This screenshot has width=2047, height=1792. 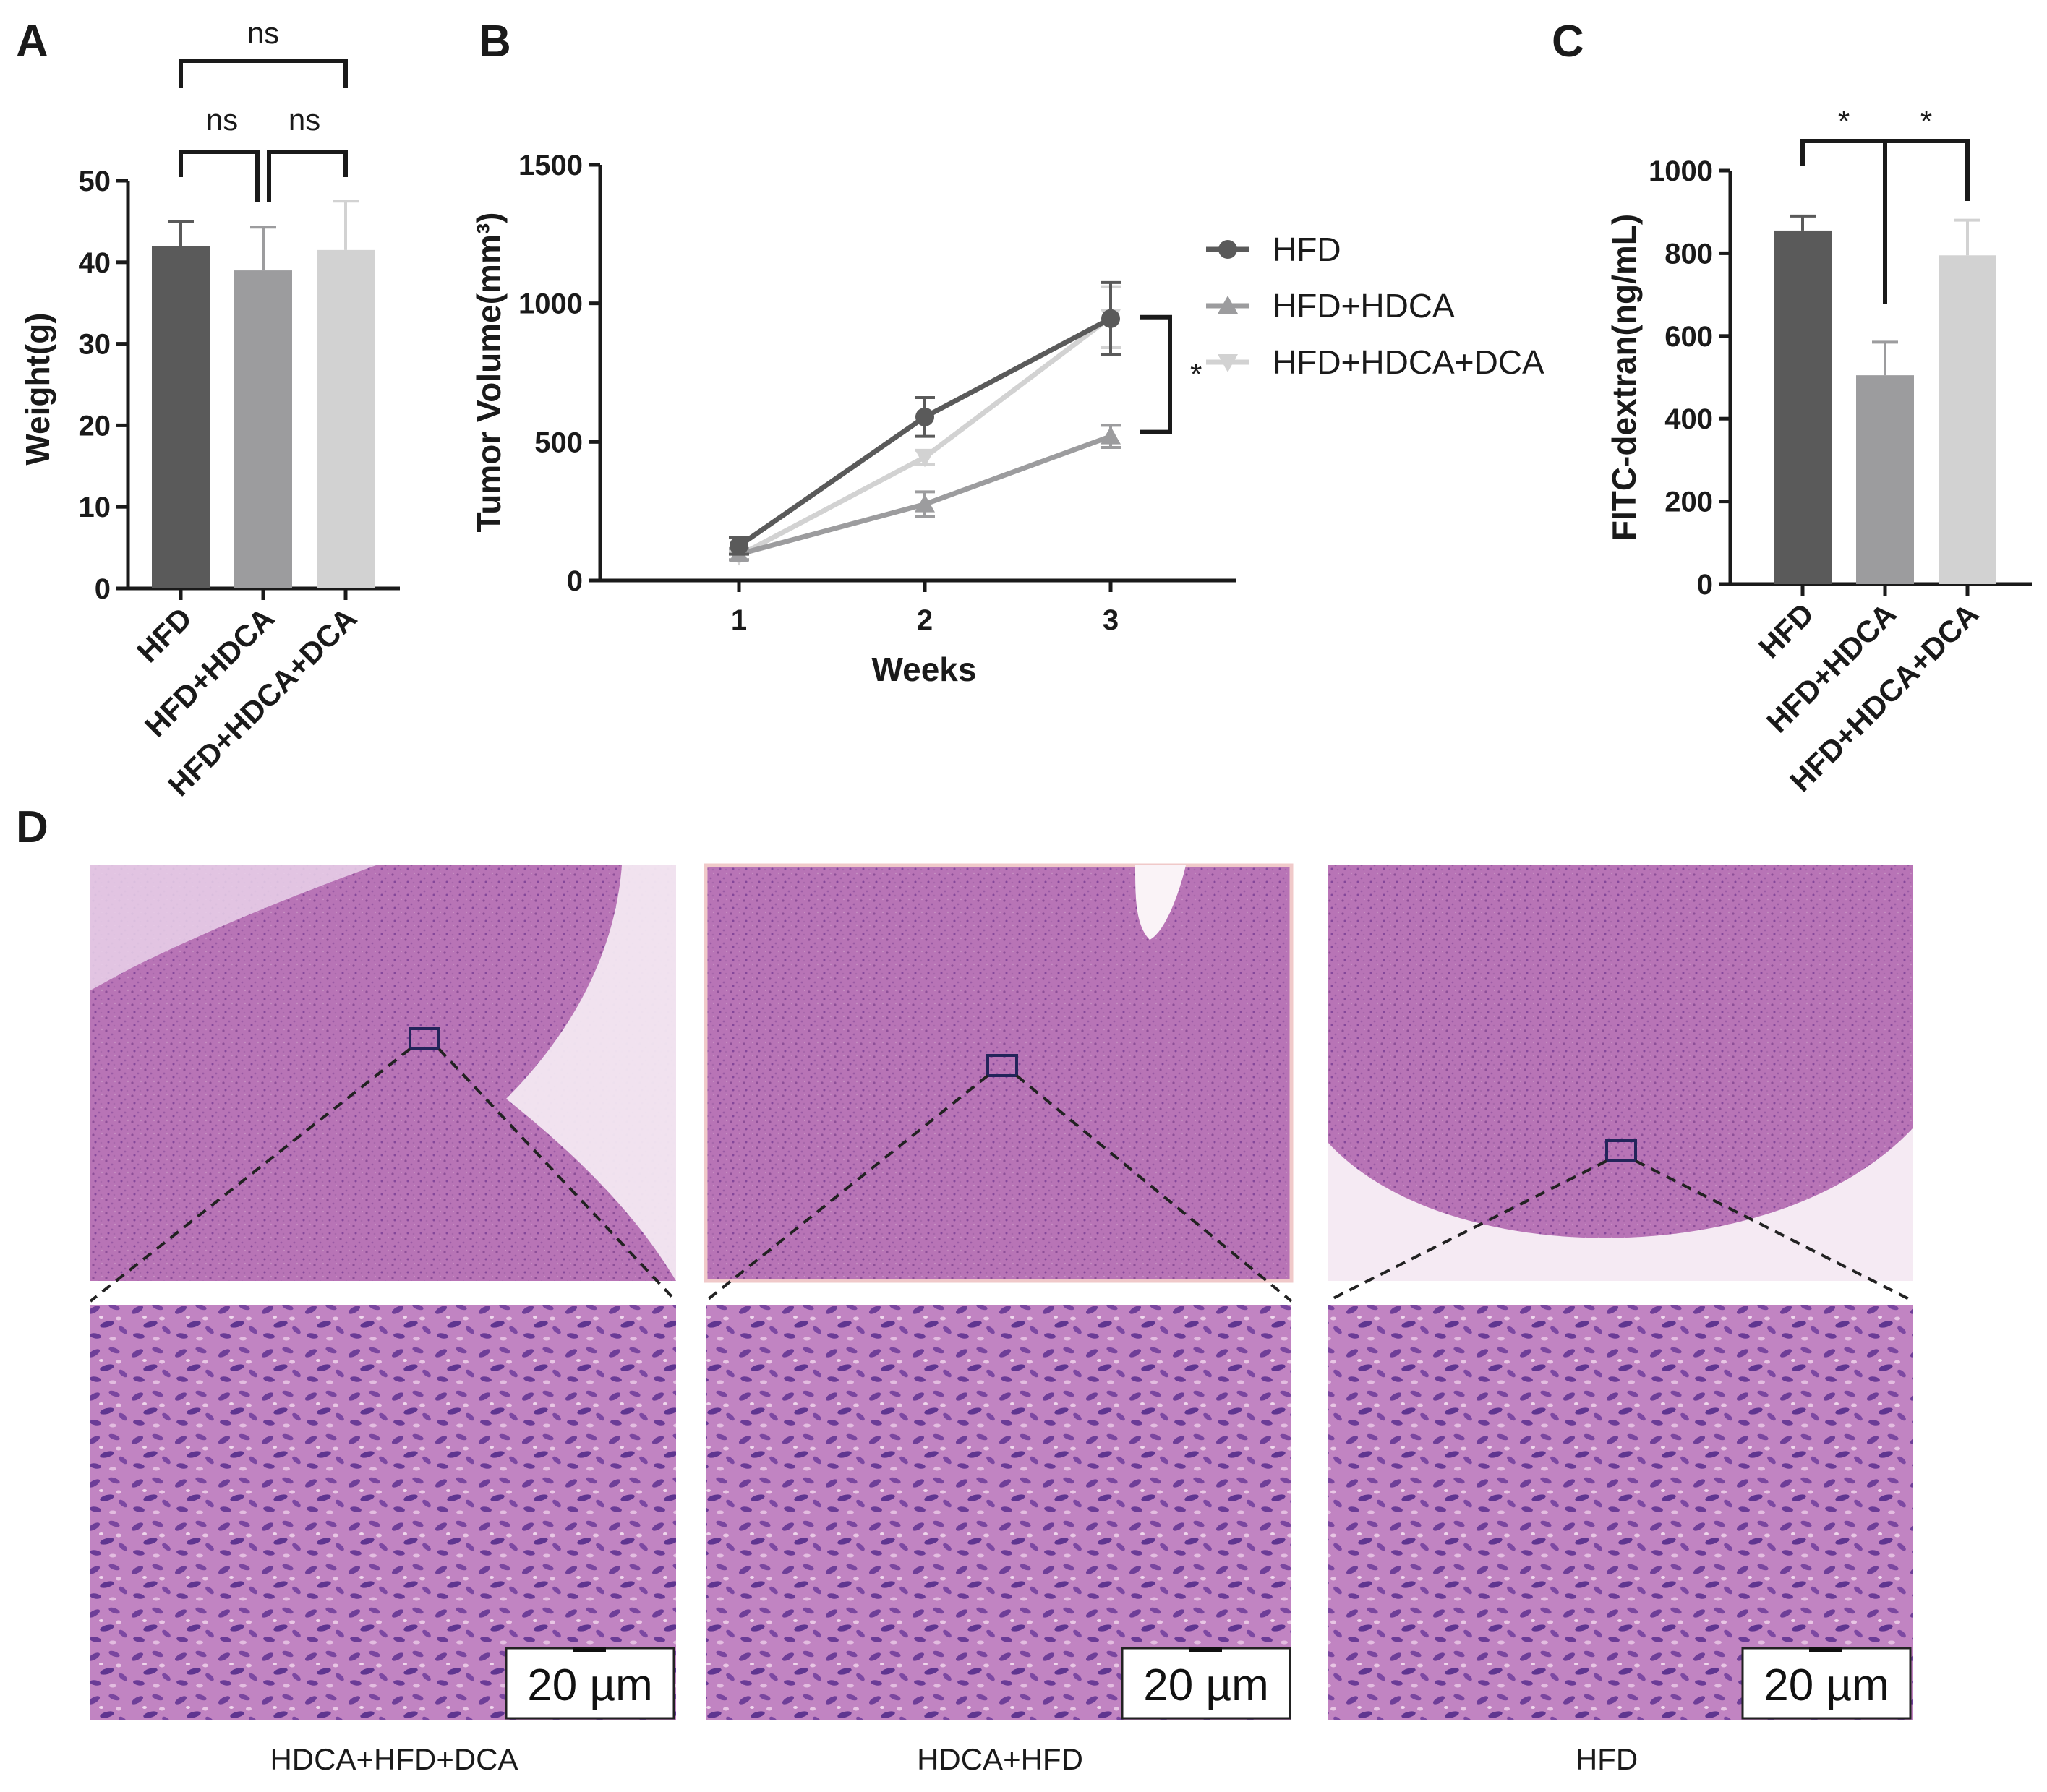 I want to click on panel-label-b: B, so click(x=495, y=42).